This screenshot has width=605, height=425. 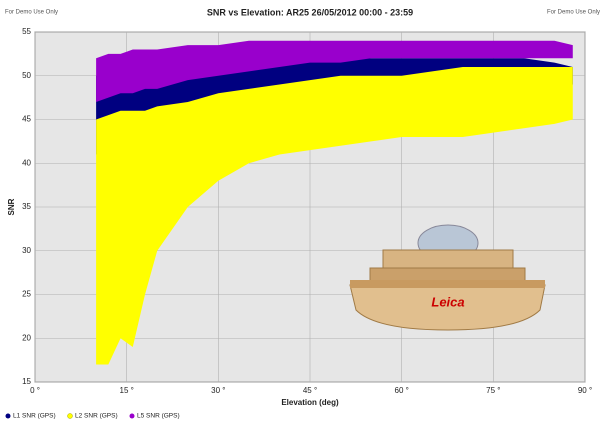 I want to click on y-tick-label: 55, so click(x=26, y=31).